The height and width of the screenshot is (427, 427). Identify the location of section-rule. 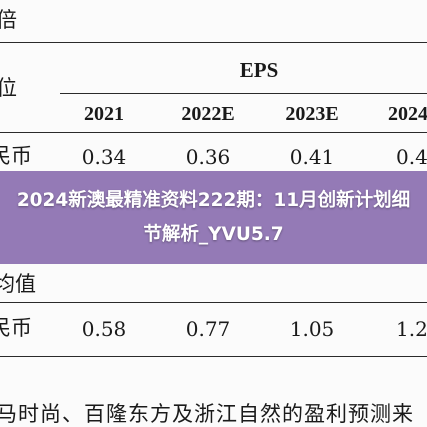
(213, 302).